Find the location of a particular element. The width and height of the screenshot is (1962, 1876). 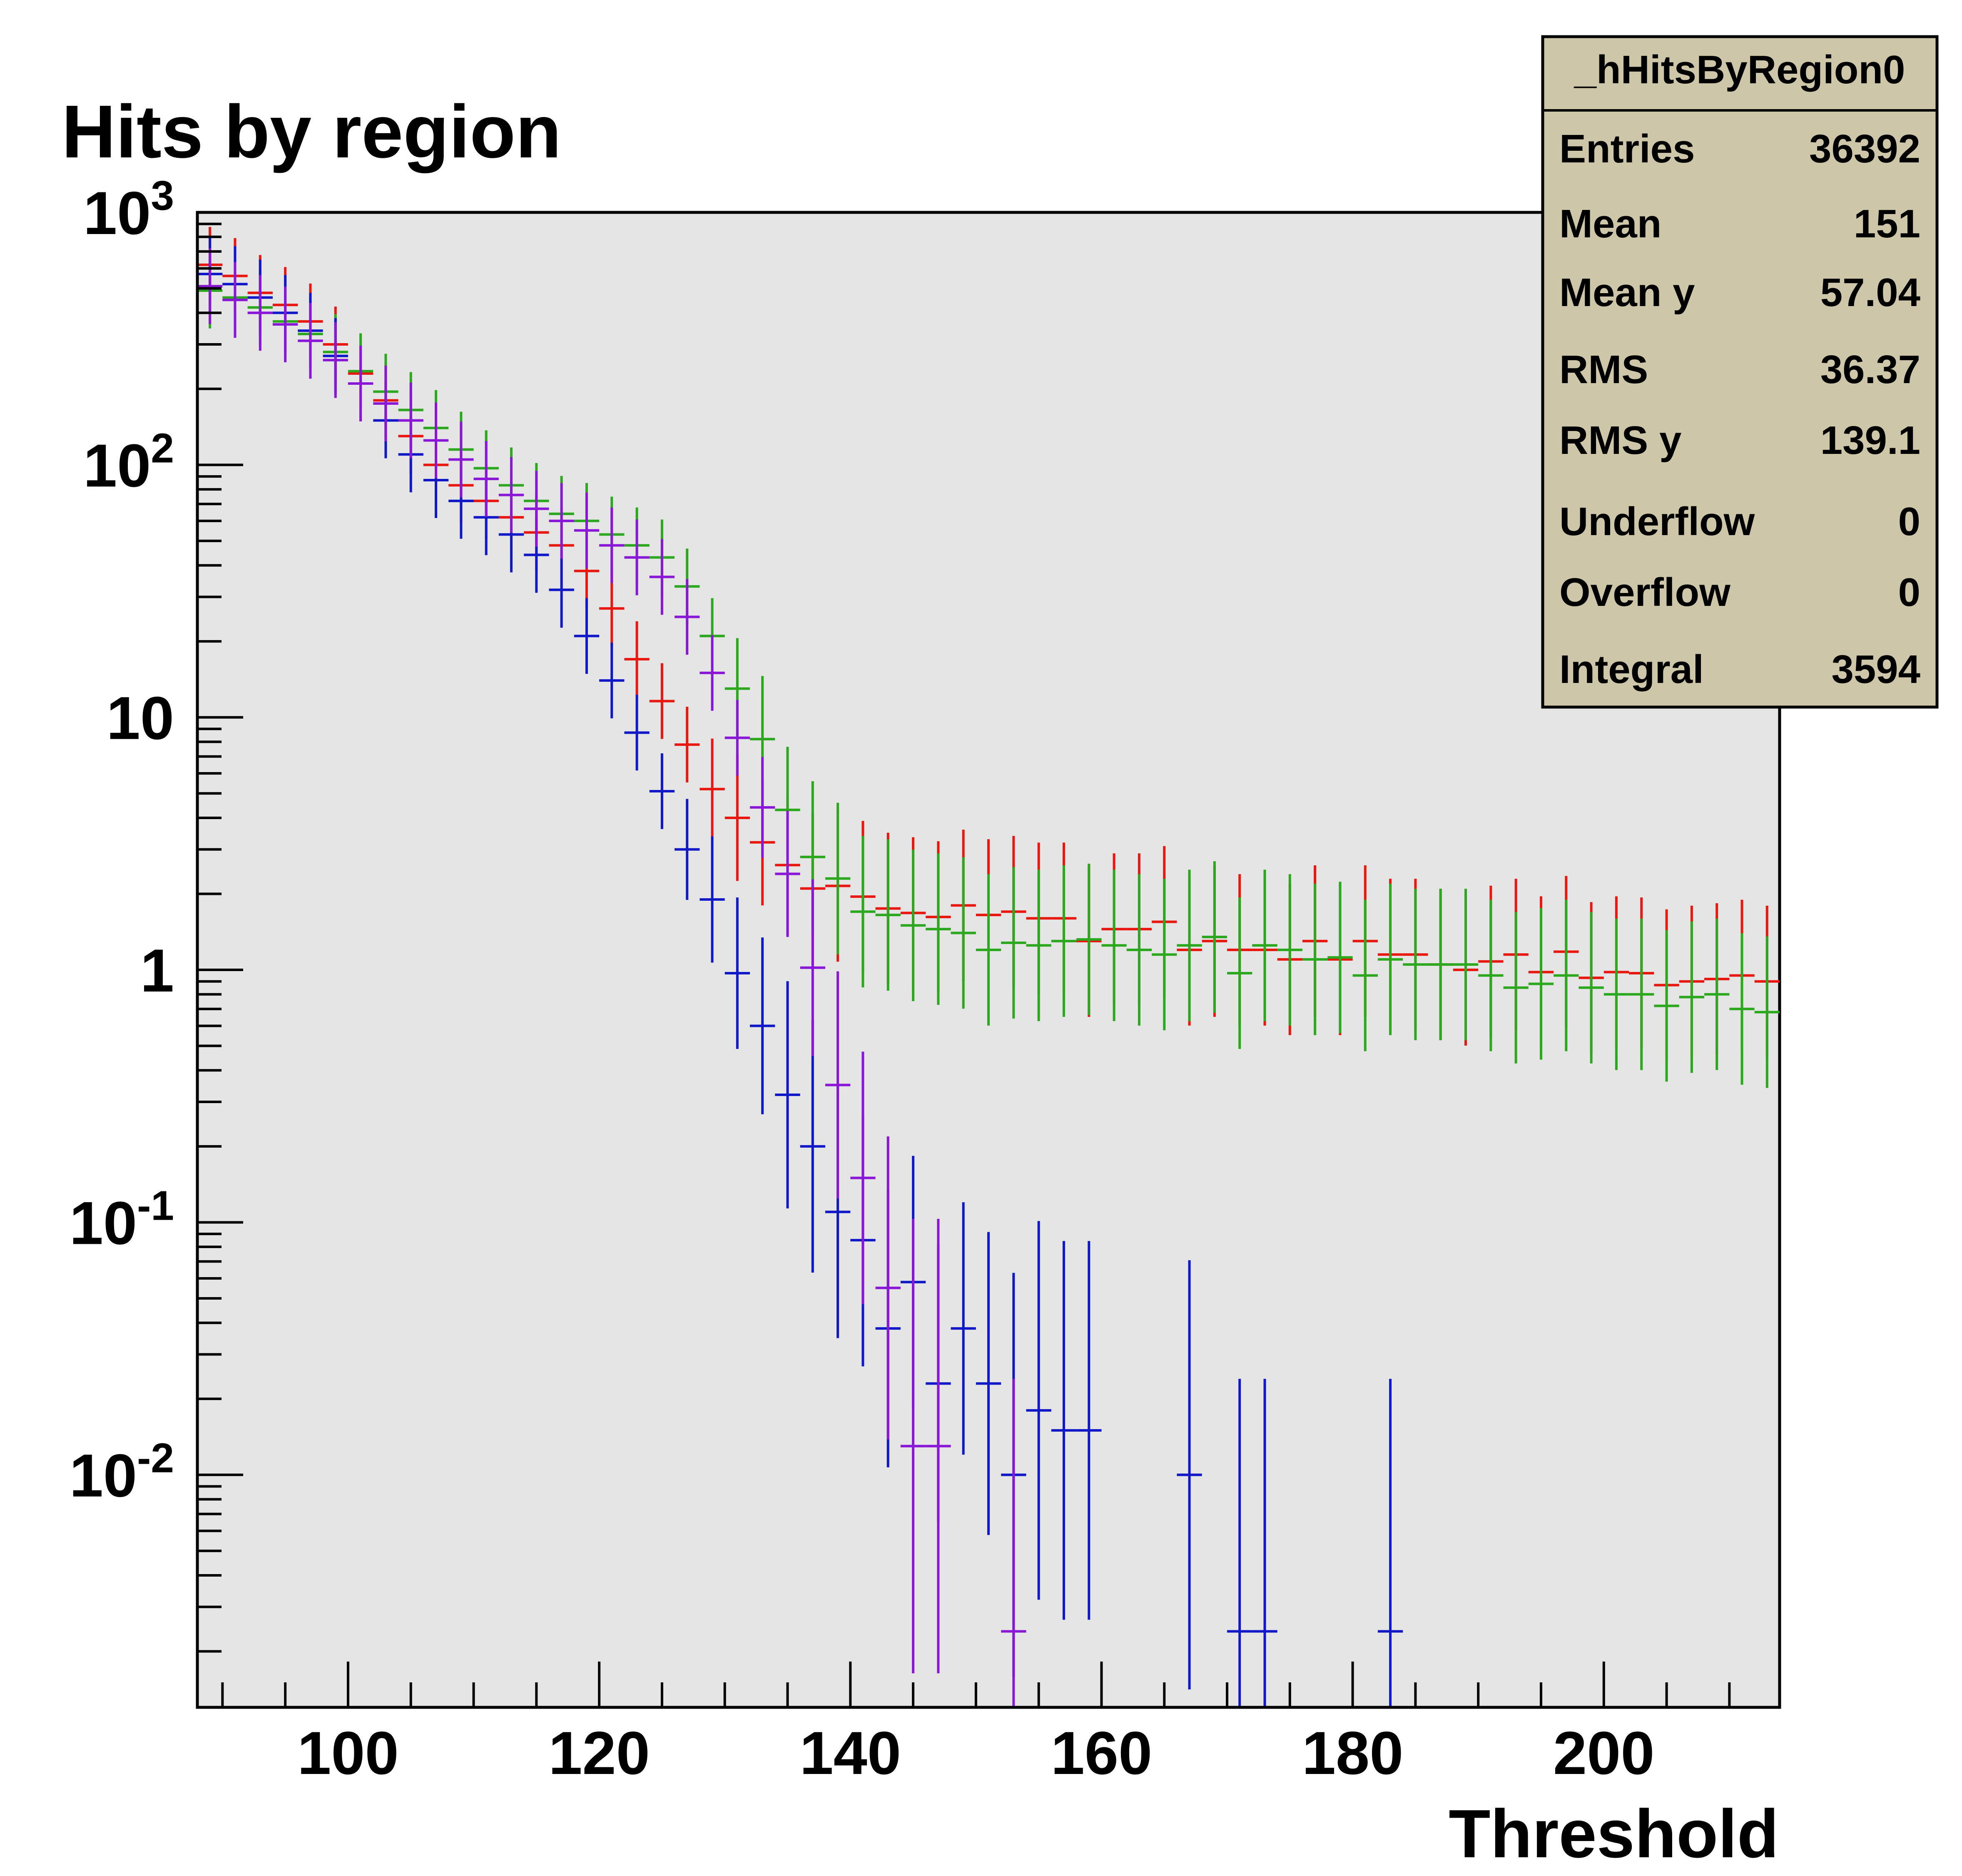

x-tick-label: 180 is located at coordinates (1353, 1753).